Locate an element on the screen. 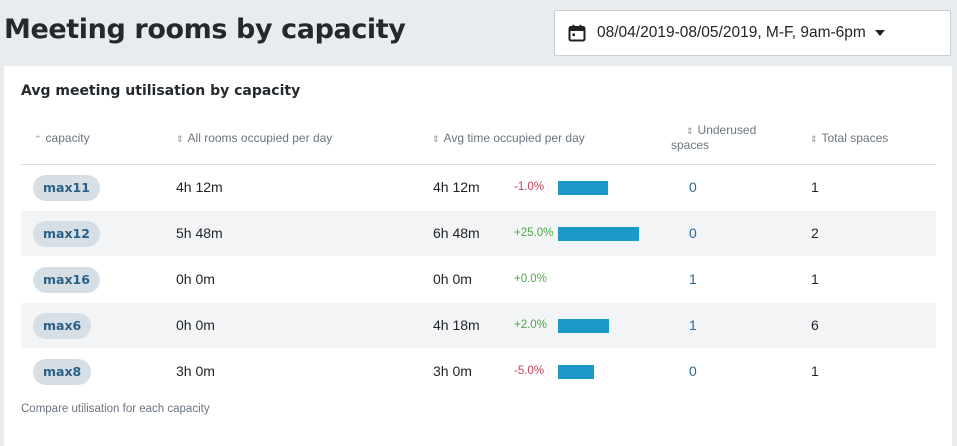 This screenshot has height=446, width=957. card-title: Avg meeting utilisation by capacity is located at coordinates (161, 91).